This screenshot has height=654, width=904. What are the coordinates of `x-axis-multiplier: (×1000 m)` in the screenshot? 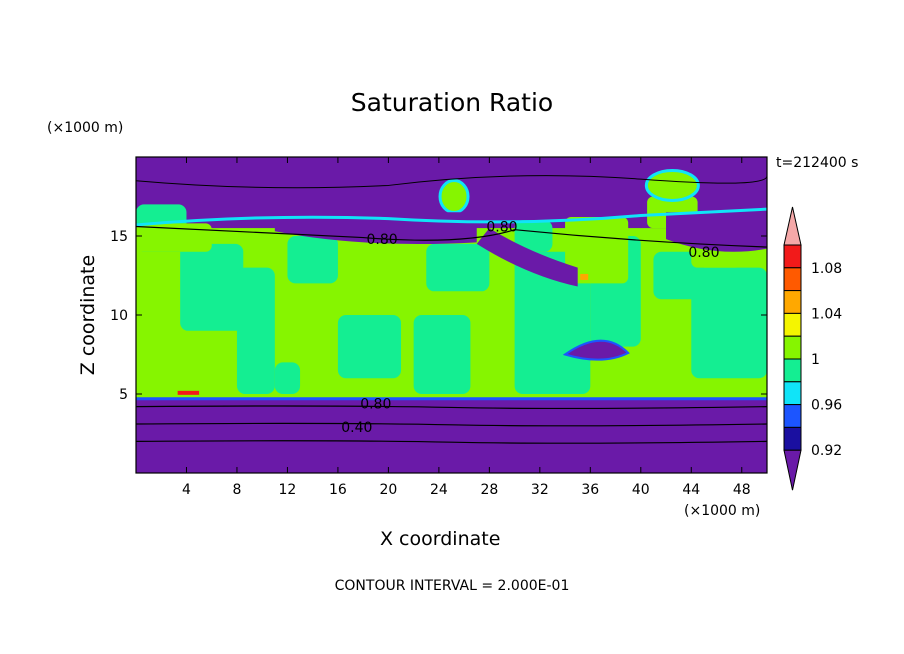 It's located at (722, 511).